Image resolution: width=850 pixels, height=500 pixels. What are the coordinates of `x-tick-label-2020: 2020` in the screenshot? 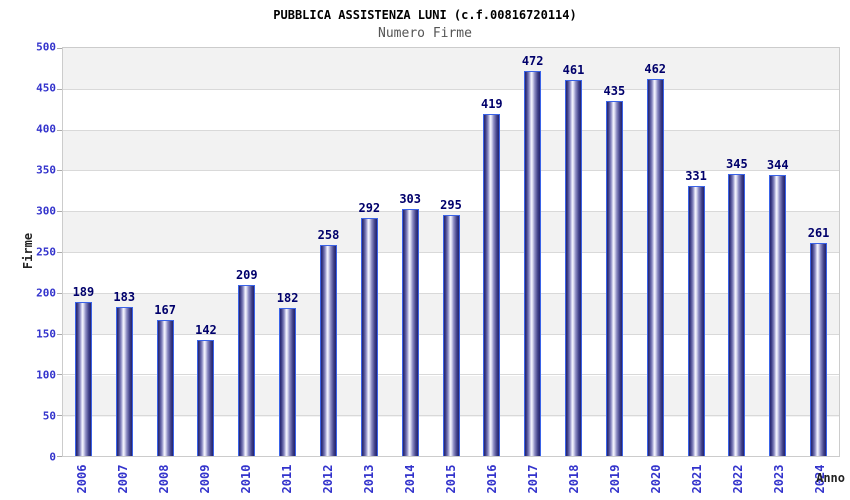 It's located at (655, 479).